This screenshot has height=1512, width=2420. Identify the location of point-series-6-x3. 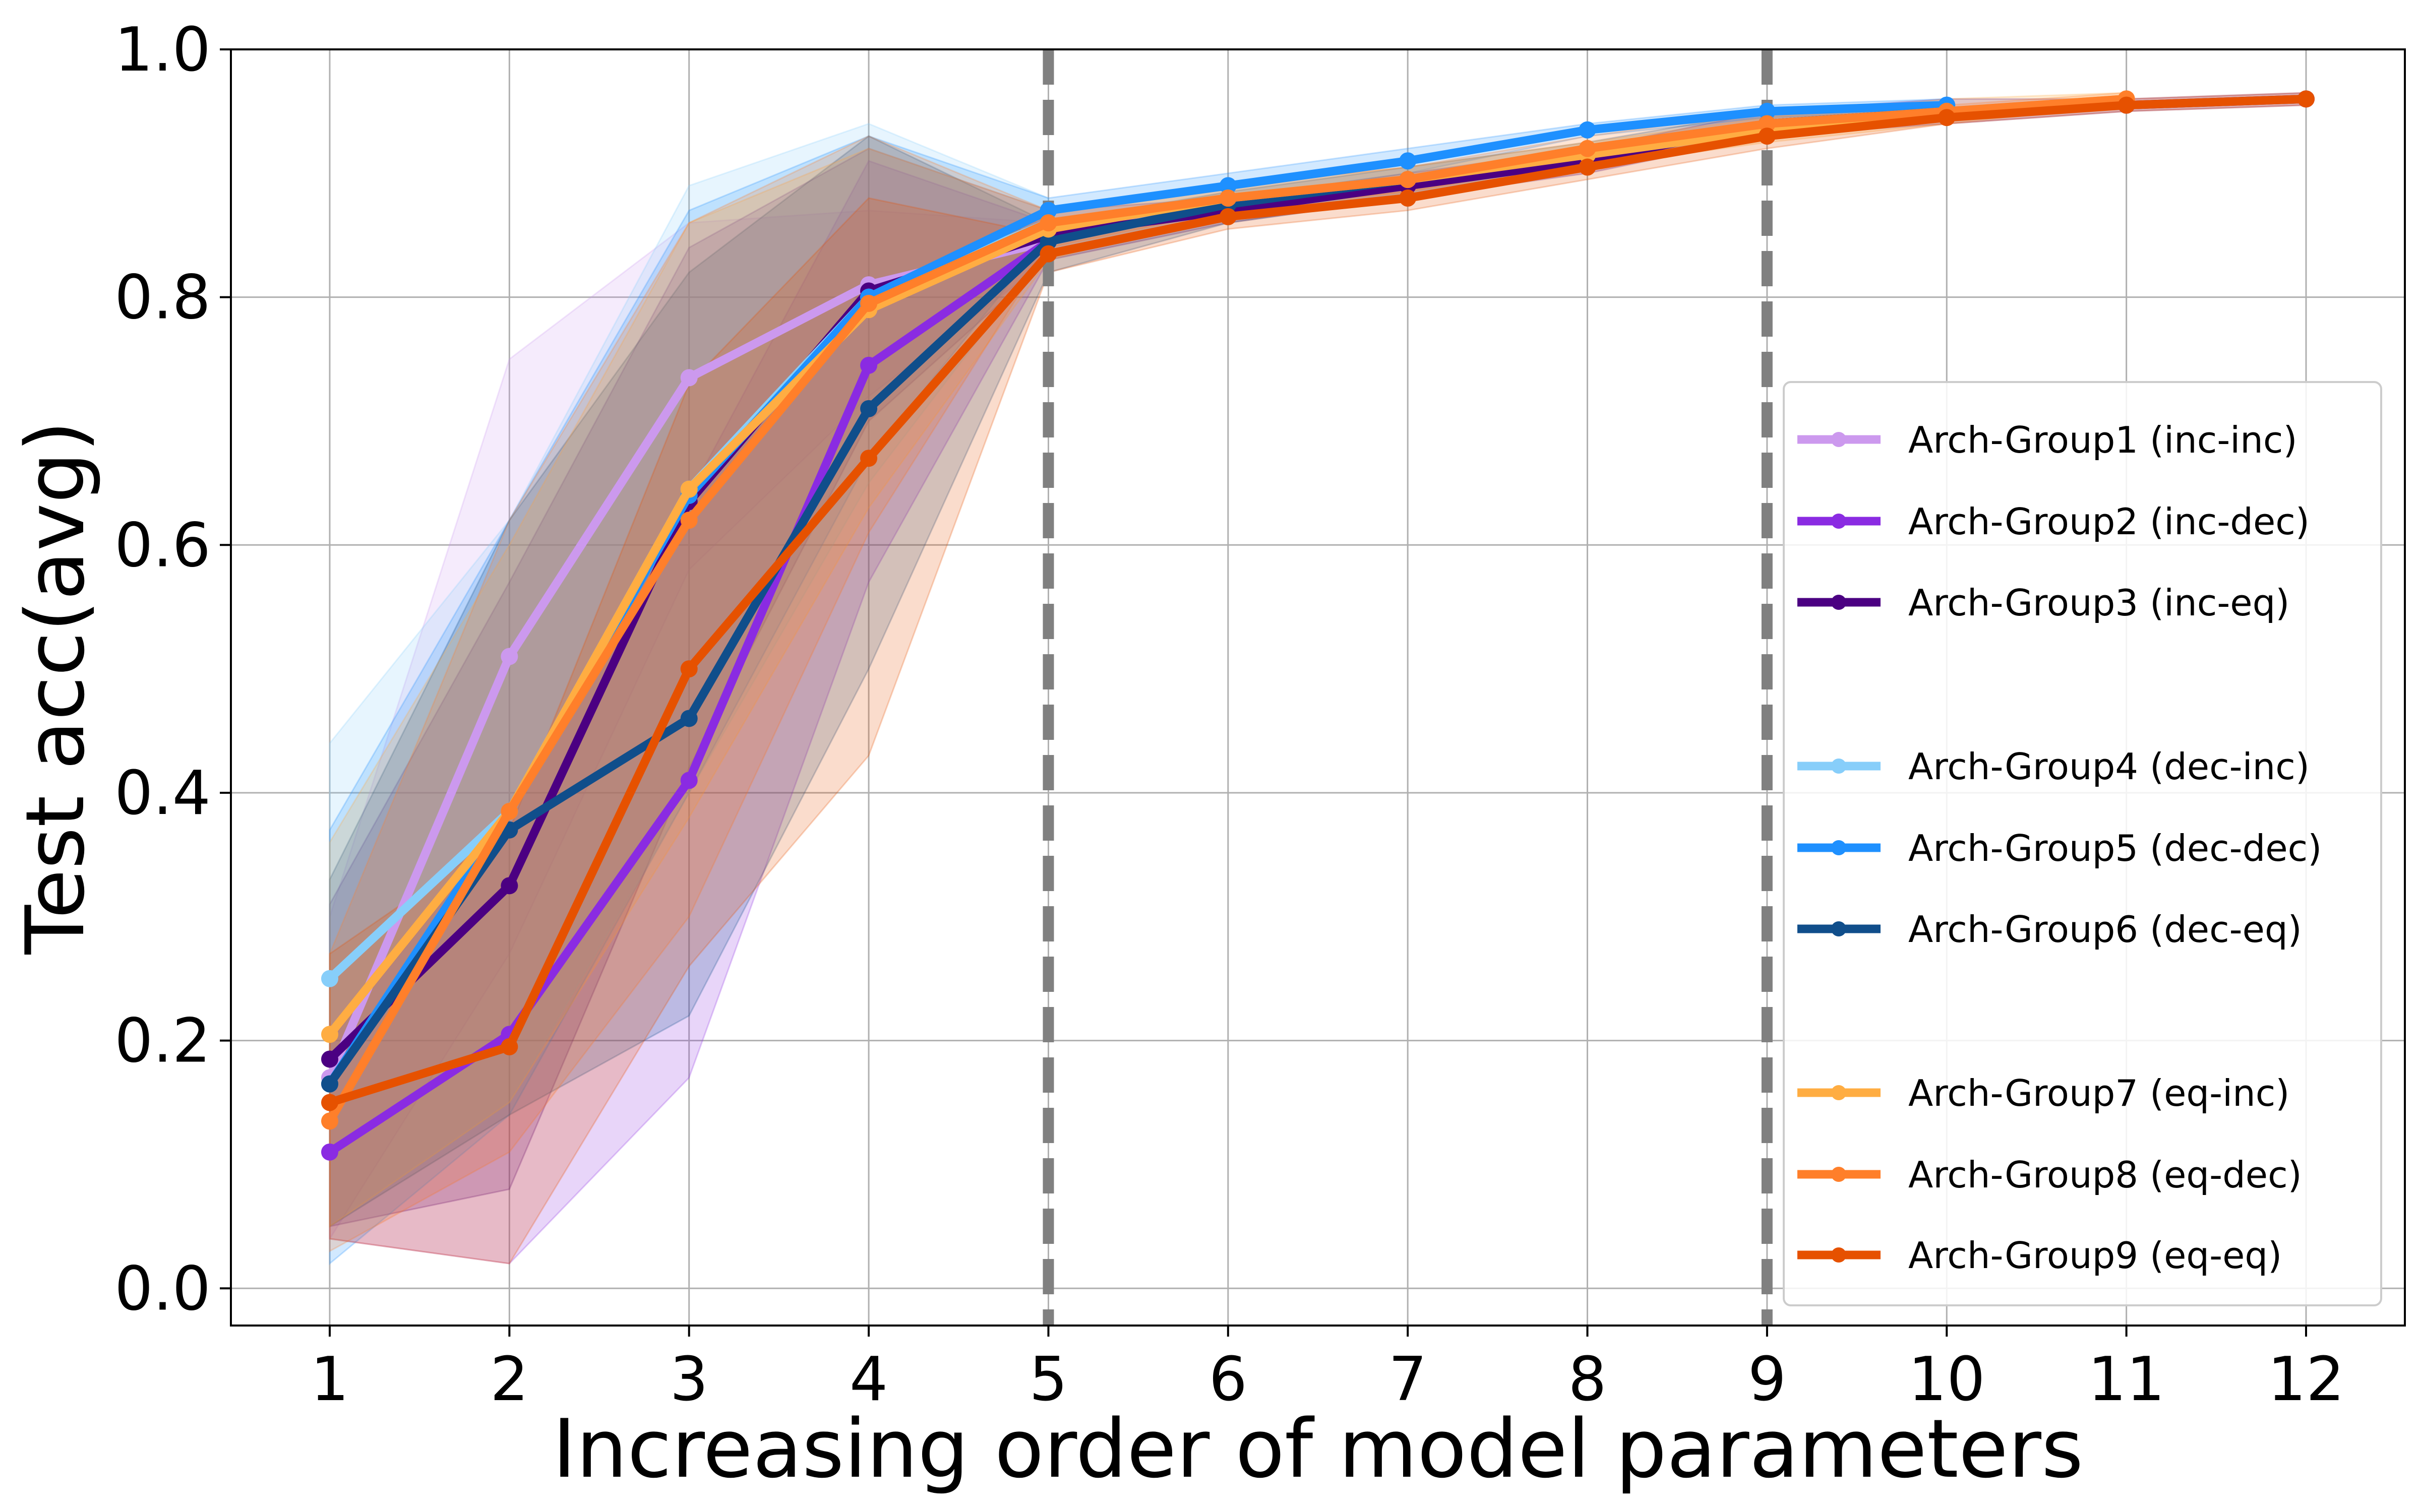
(689, 718).